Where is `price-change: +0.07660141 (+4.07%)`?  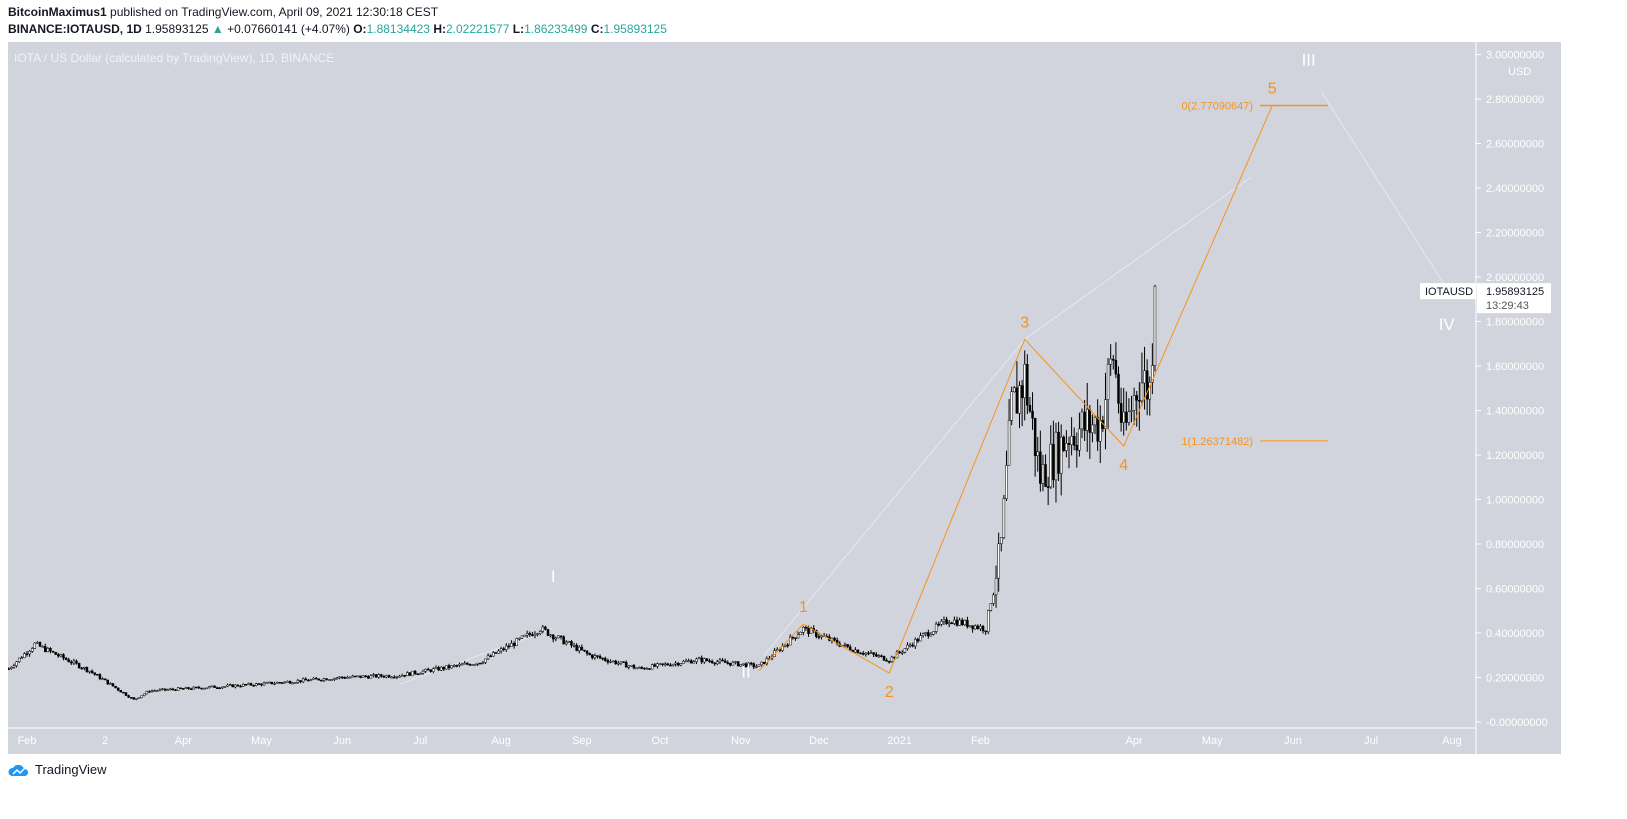
price-change: +0.07660141 (+4.07%) is located at coordinates (288, 29).